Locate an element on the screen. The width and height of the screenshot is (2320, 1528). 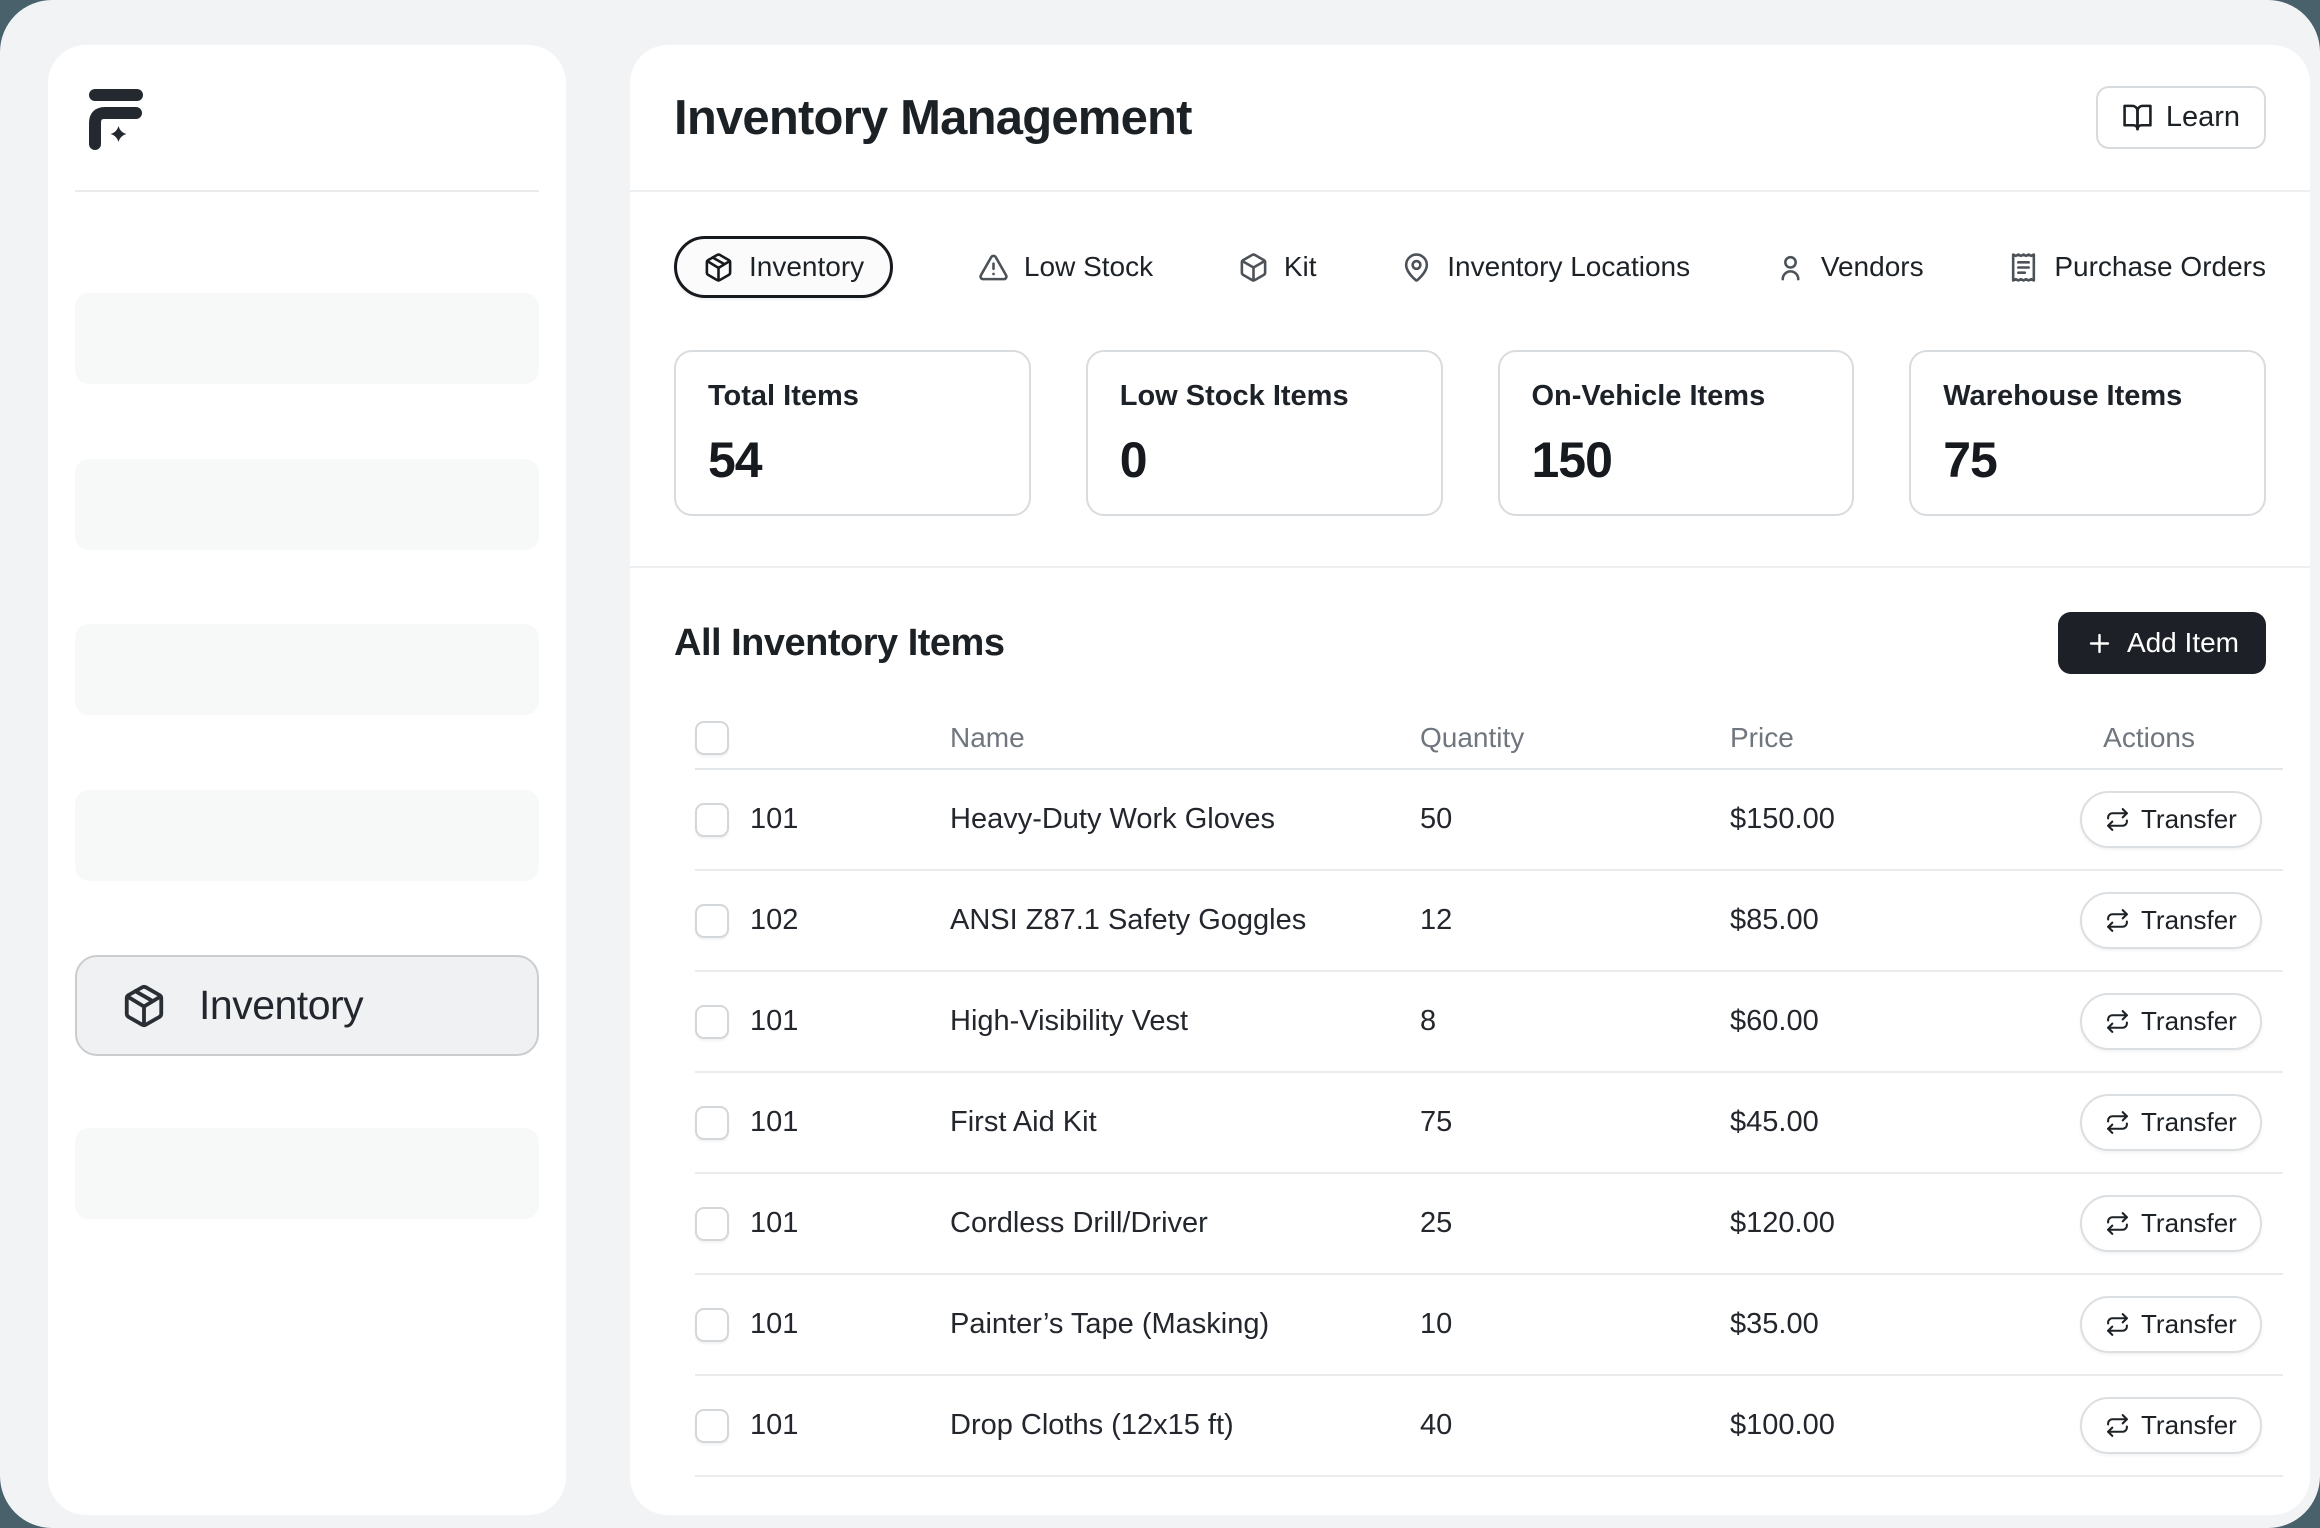
item-quantity: 50 is located at coordinates (1436, 819).